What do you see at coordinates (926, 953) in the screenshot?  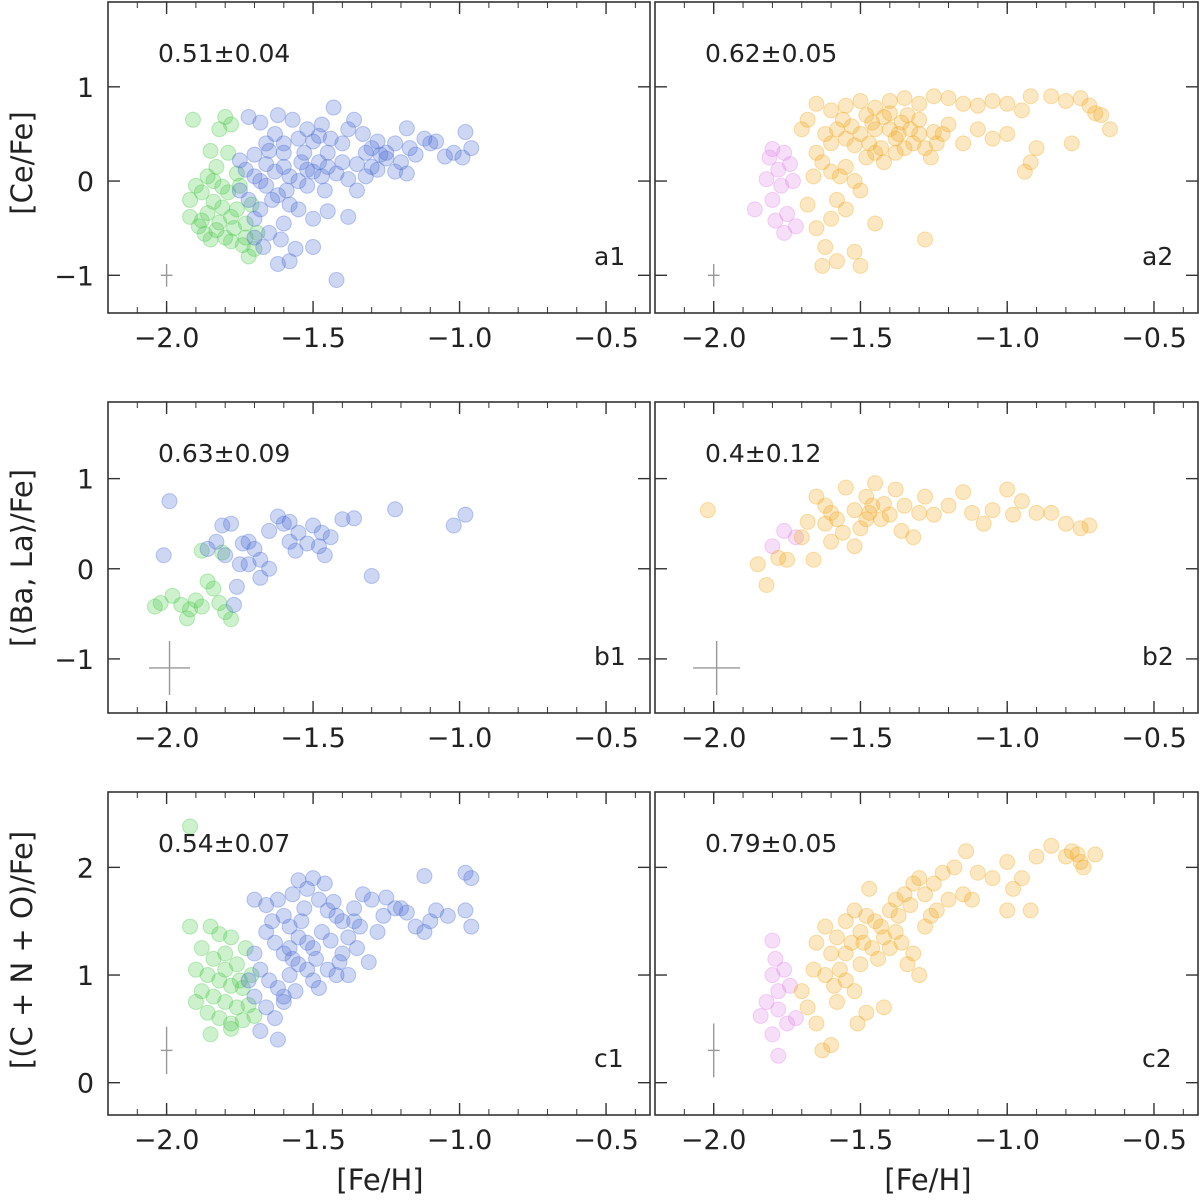 I see `panel-frame` at bounding box center [926, 953].